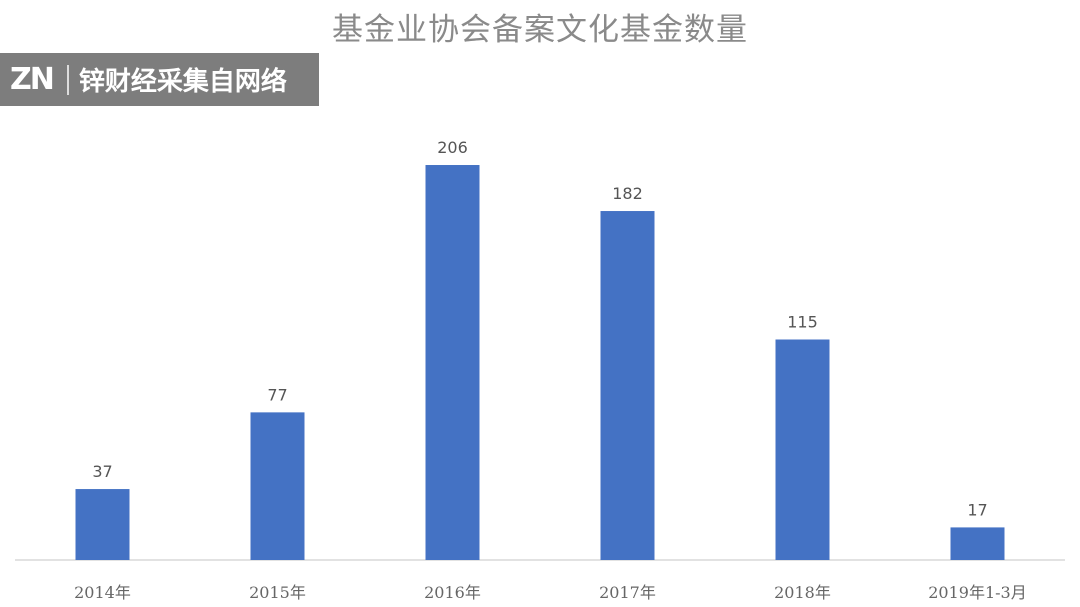 The width and height of the screenshot is (1080, 607). What do you see at coordinates (802, 322) in the screenshot?
I see `data-label: 115` at bounding box center [802, 322].